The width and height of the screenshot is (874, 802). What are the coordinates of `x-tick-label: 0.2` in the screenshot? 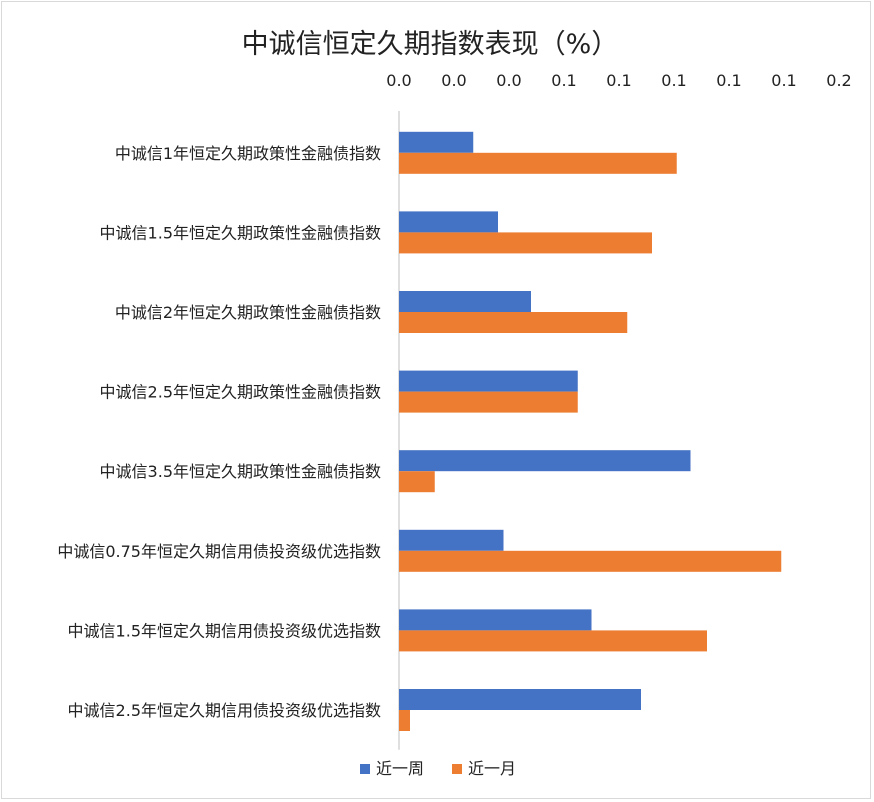 It's located at (838, 80).